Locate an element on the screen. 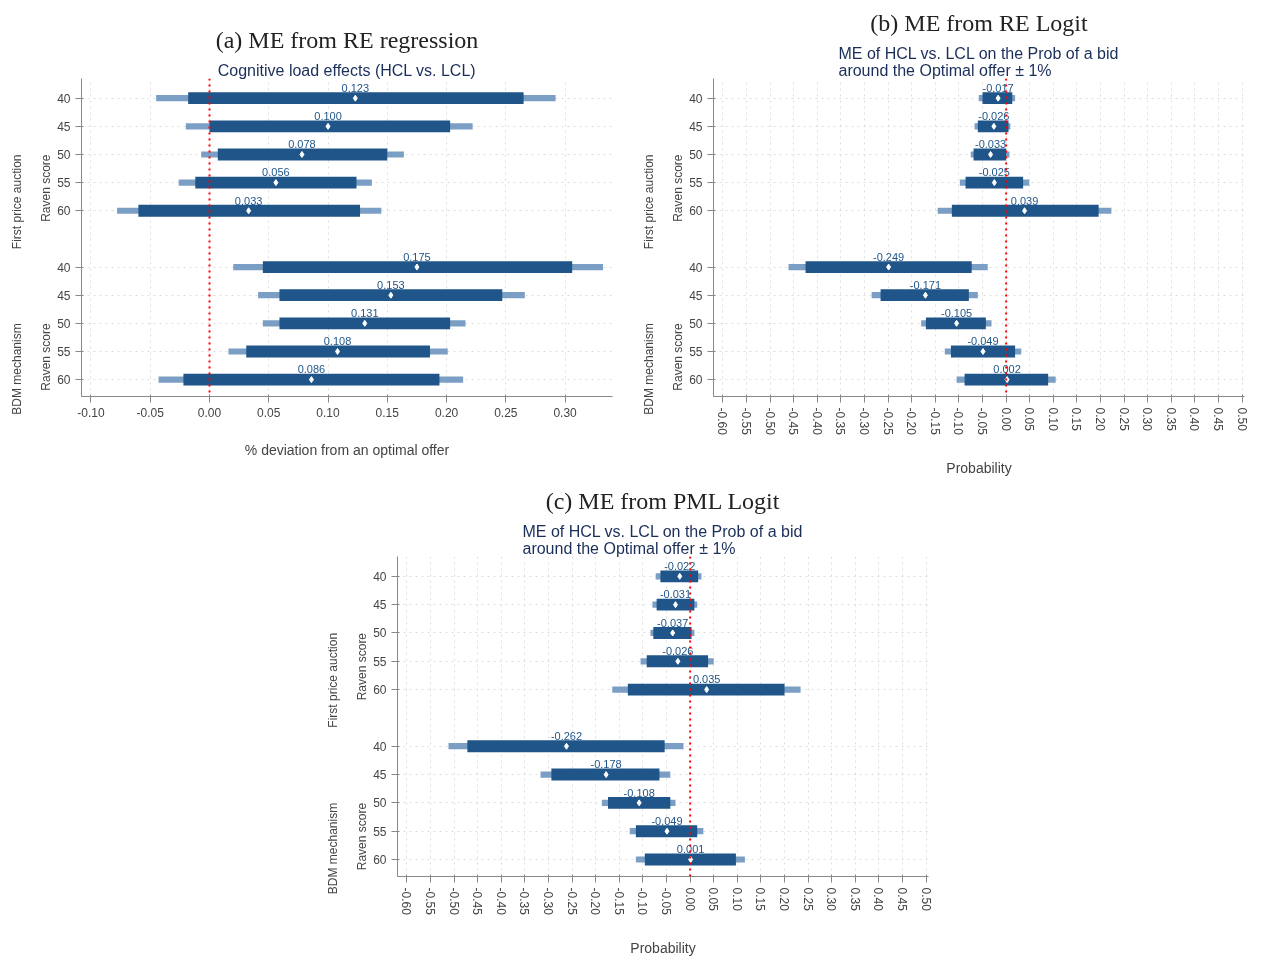  x-tick-label: -0.55 is located at coordinates (430, 901).